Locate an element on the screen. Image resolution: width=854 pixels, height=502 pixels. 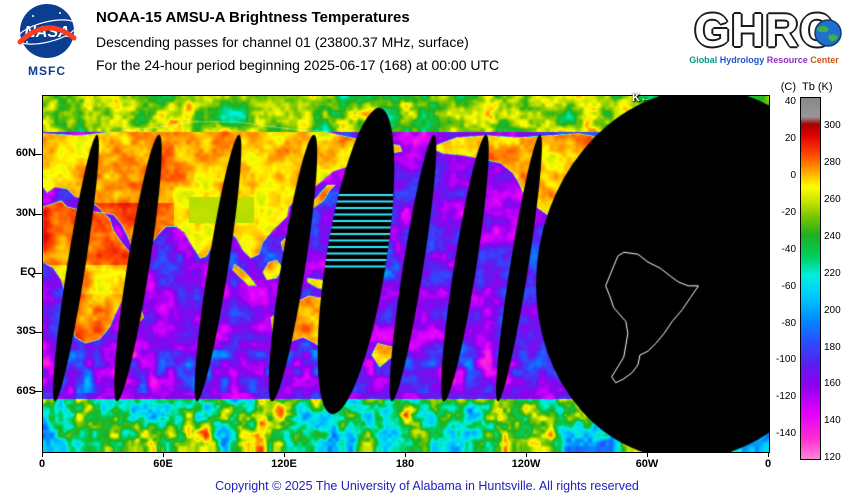
tagline-word: Resource is located at coordinates (787, 60).